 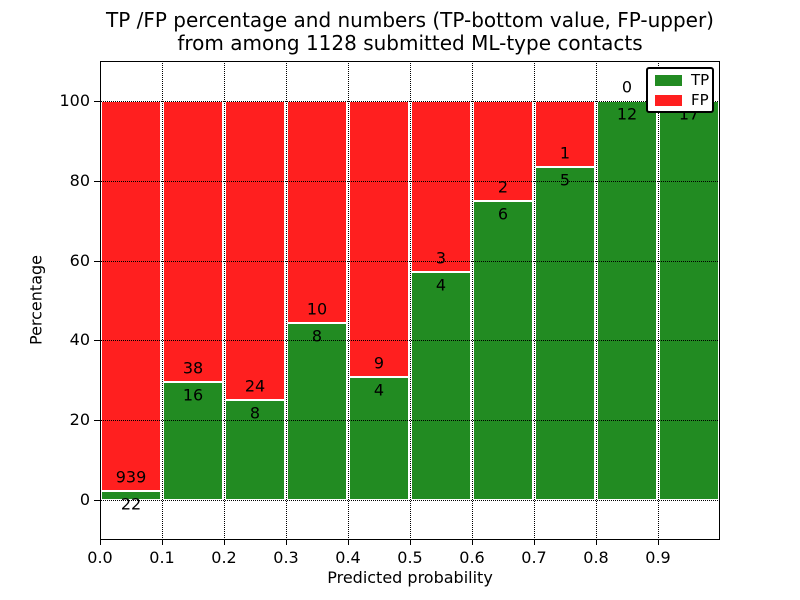 I want to click on x-tick-label: 0.5, so click(x=410, y=557).